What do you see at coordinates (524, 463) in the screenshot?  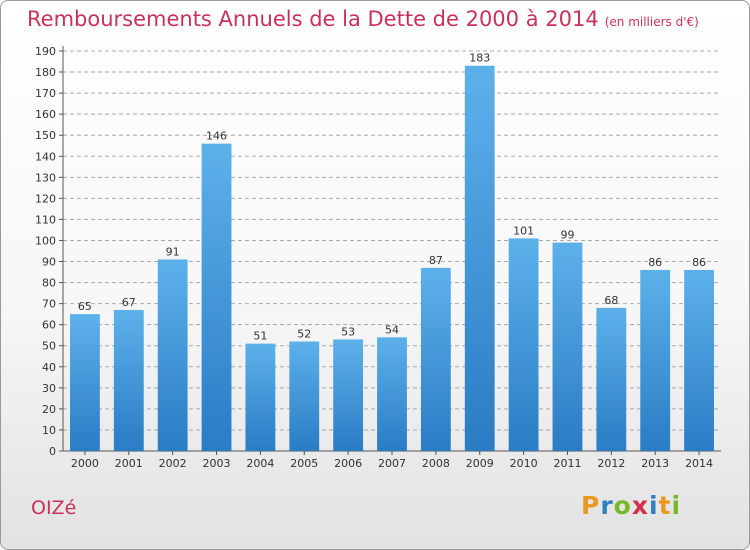 I see `x-tick-label: 2010` at bounding box center [524, 463].